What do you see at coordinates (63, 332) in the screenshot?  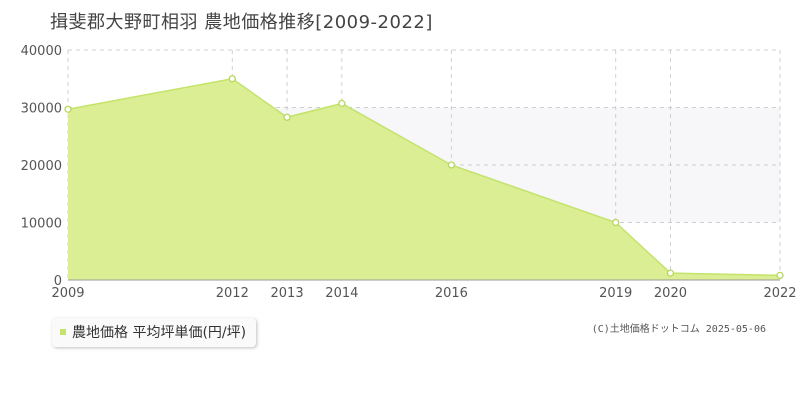 I see `legend-swatch` at bounding box center [63, 332].